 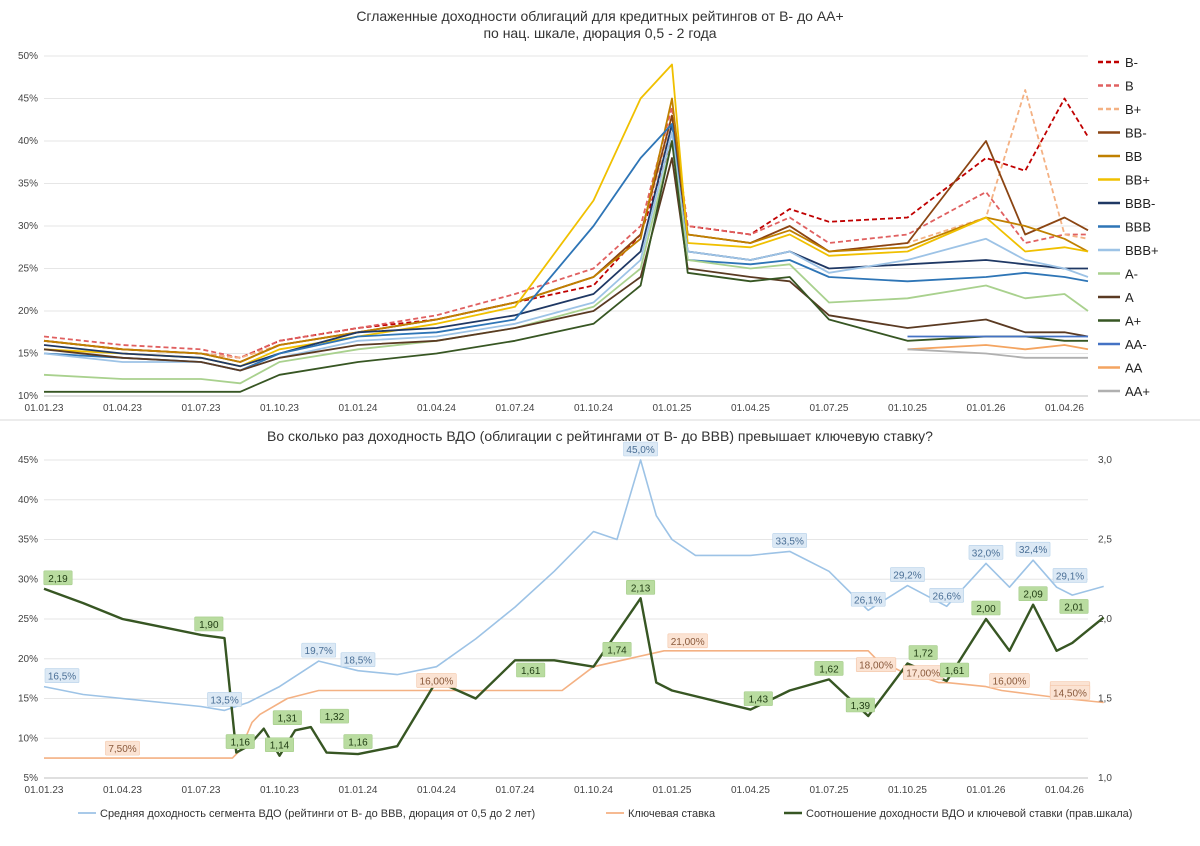 I want to click on yield-label: 13,5%, so click(x=224, y=700).